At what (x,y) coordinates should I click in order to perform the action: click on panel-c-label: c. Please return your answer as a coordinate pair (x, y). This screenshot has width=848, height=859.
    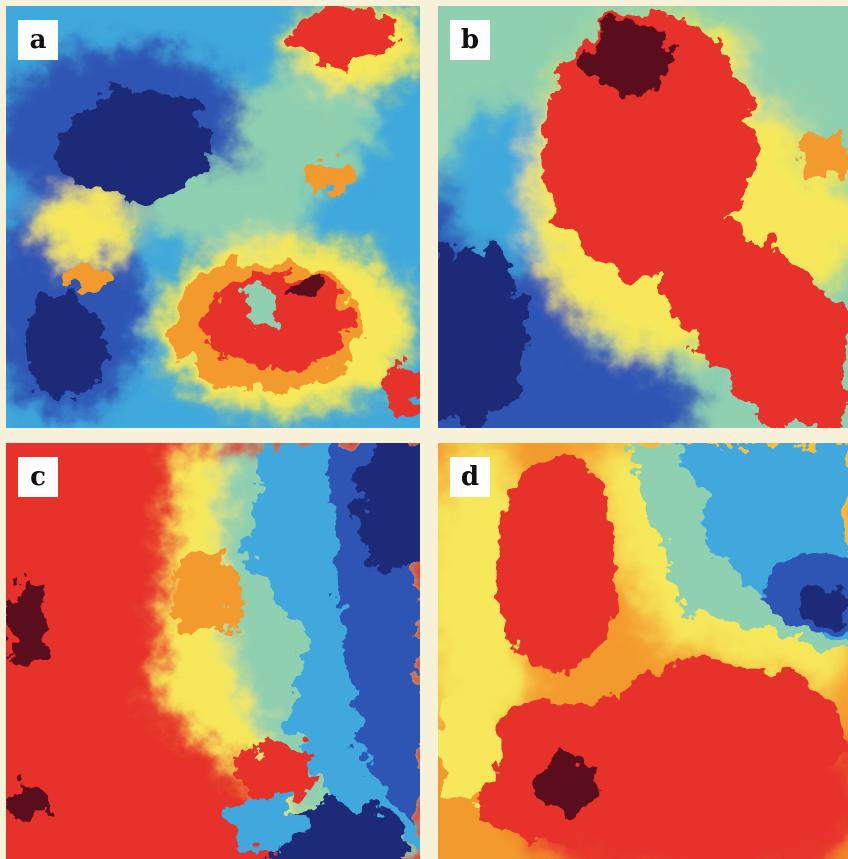
    Looking at the image, I should click on (38, 477).